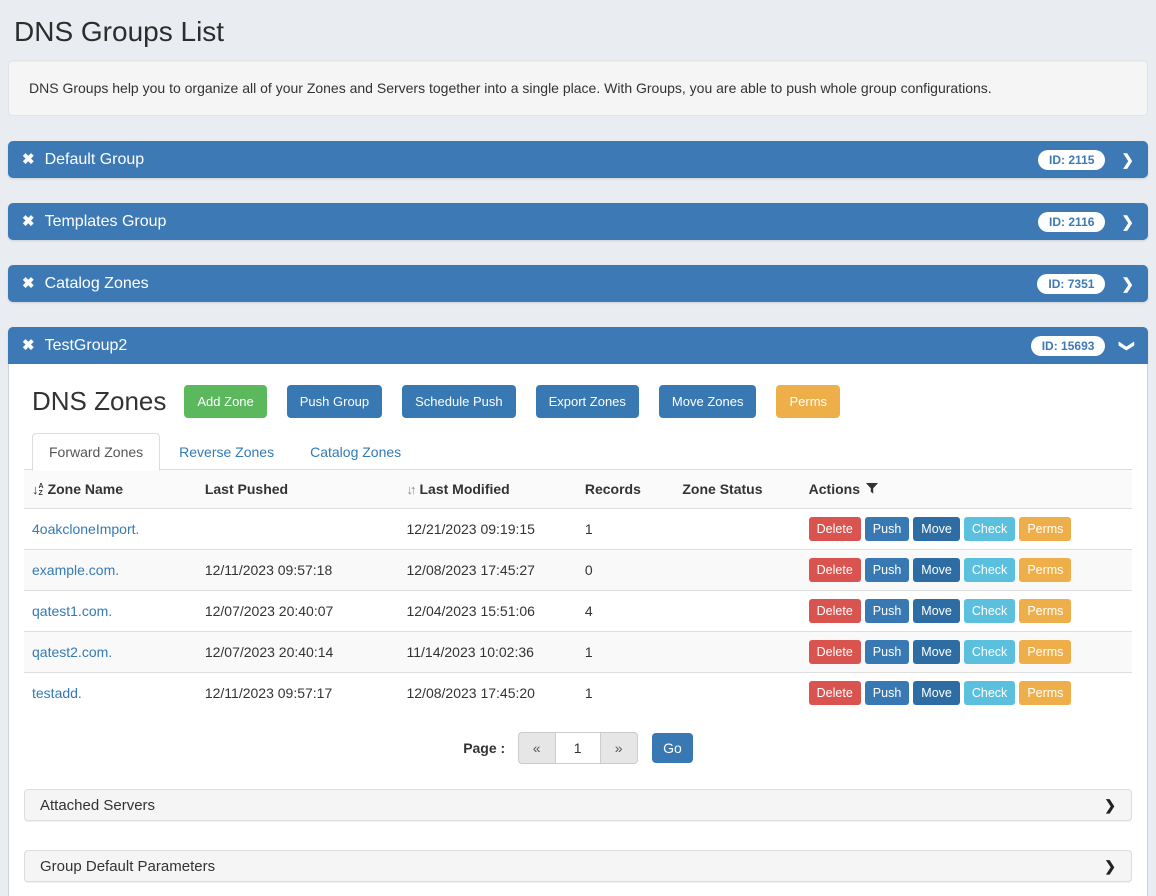 This screenshot has height=896, width=1156. What do you see at coordinates (110, 489) in the screenshot?
I see `column-header-zone-name: ↓ A Z Zone Name` at bounding box center [110, 489].